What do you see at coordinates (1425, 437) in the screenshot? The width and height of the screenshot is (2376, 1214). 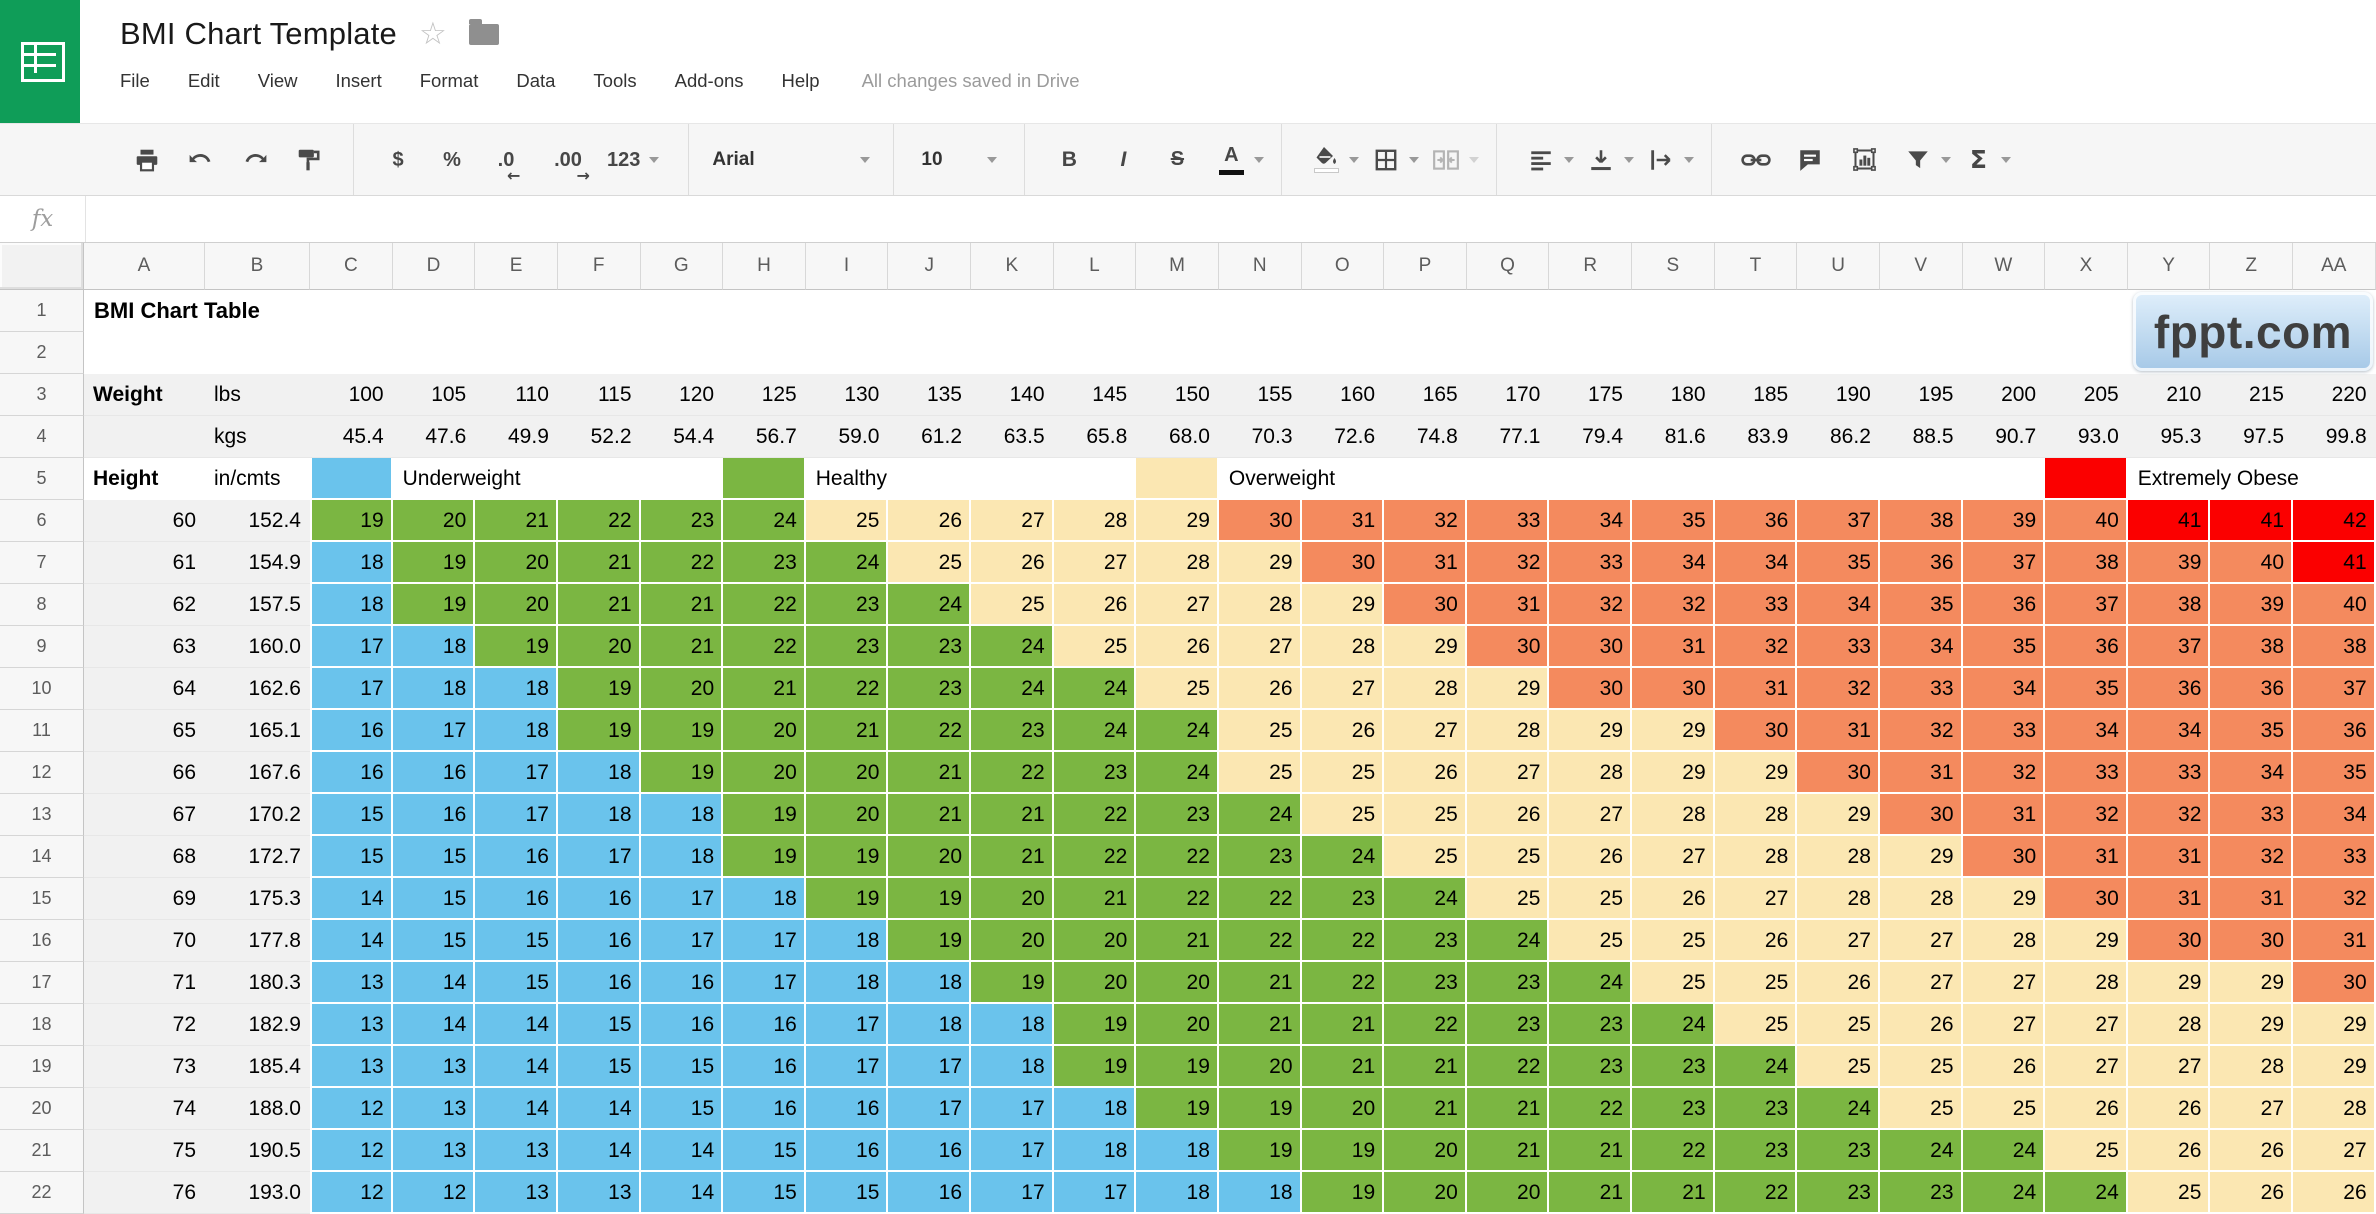 I see `cell-P4-weight-kgs: 74.8` at bounding box center [1425, 437].